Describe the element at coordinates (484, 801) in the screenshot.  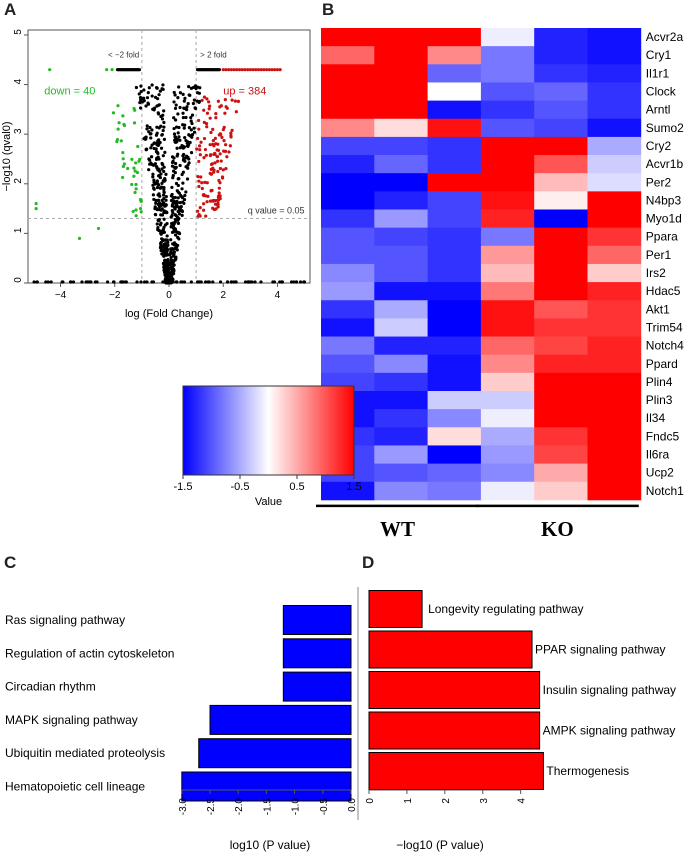
I see `x-tick-label: 3` at that location.